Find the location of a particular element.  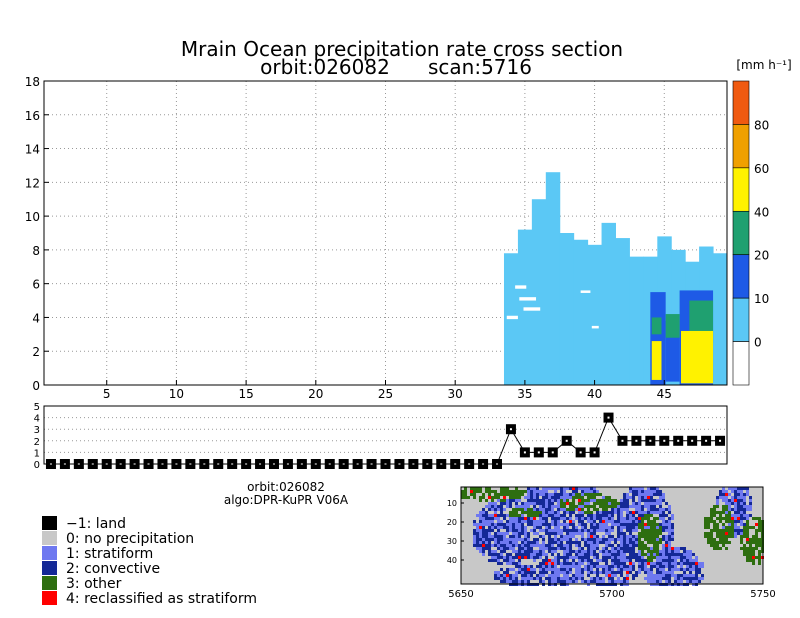

legend-label-5: 4: reclassified as stratiform is located at coordinates (161, 599).